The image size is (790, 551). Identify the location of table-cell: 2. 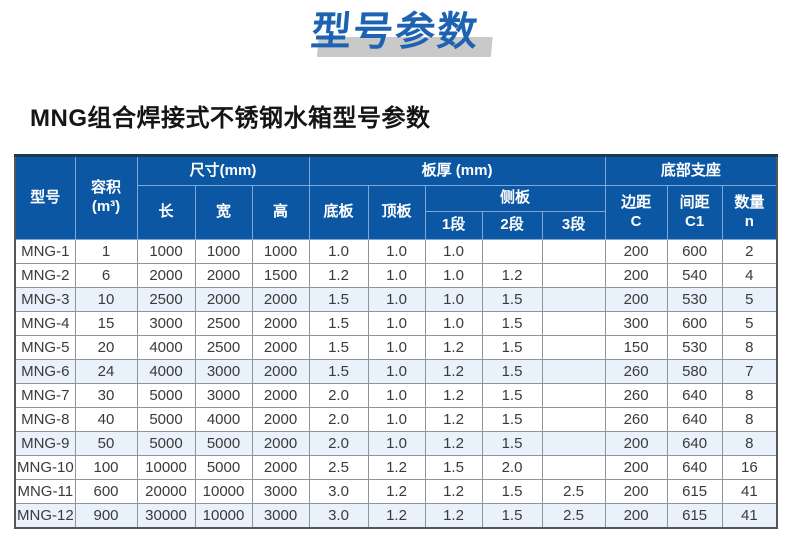
(749, 251).